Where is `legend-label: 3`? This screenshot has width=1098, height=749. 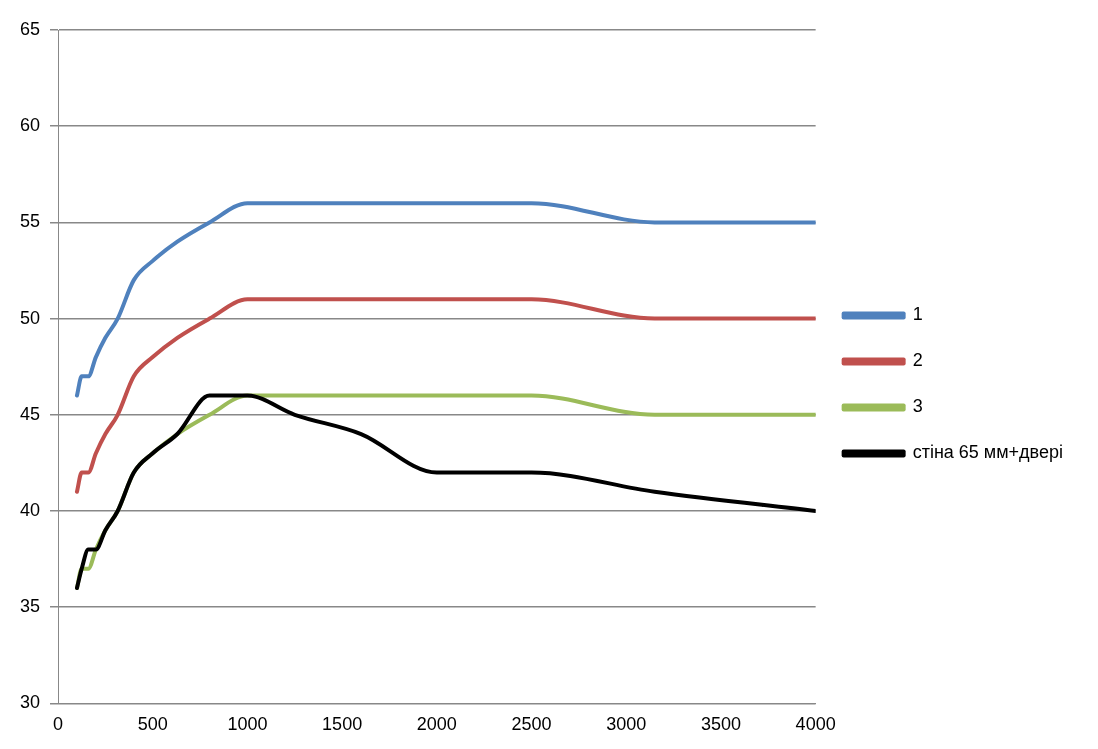
legend-label: 3 is located at coordinates (917, 406).